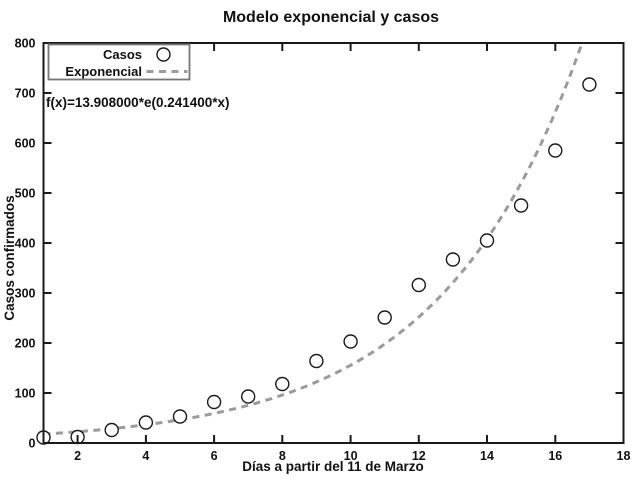  Describe the element at coordinates (25, 344) in the screenshot. I see `y-tick-label: 200` at that location.